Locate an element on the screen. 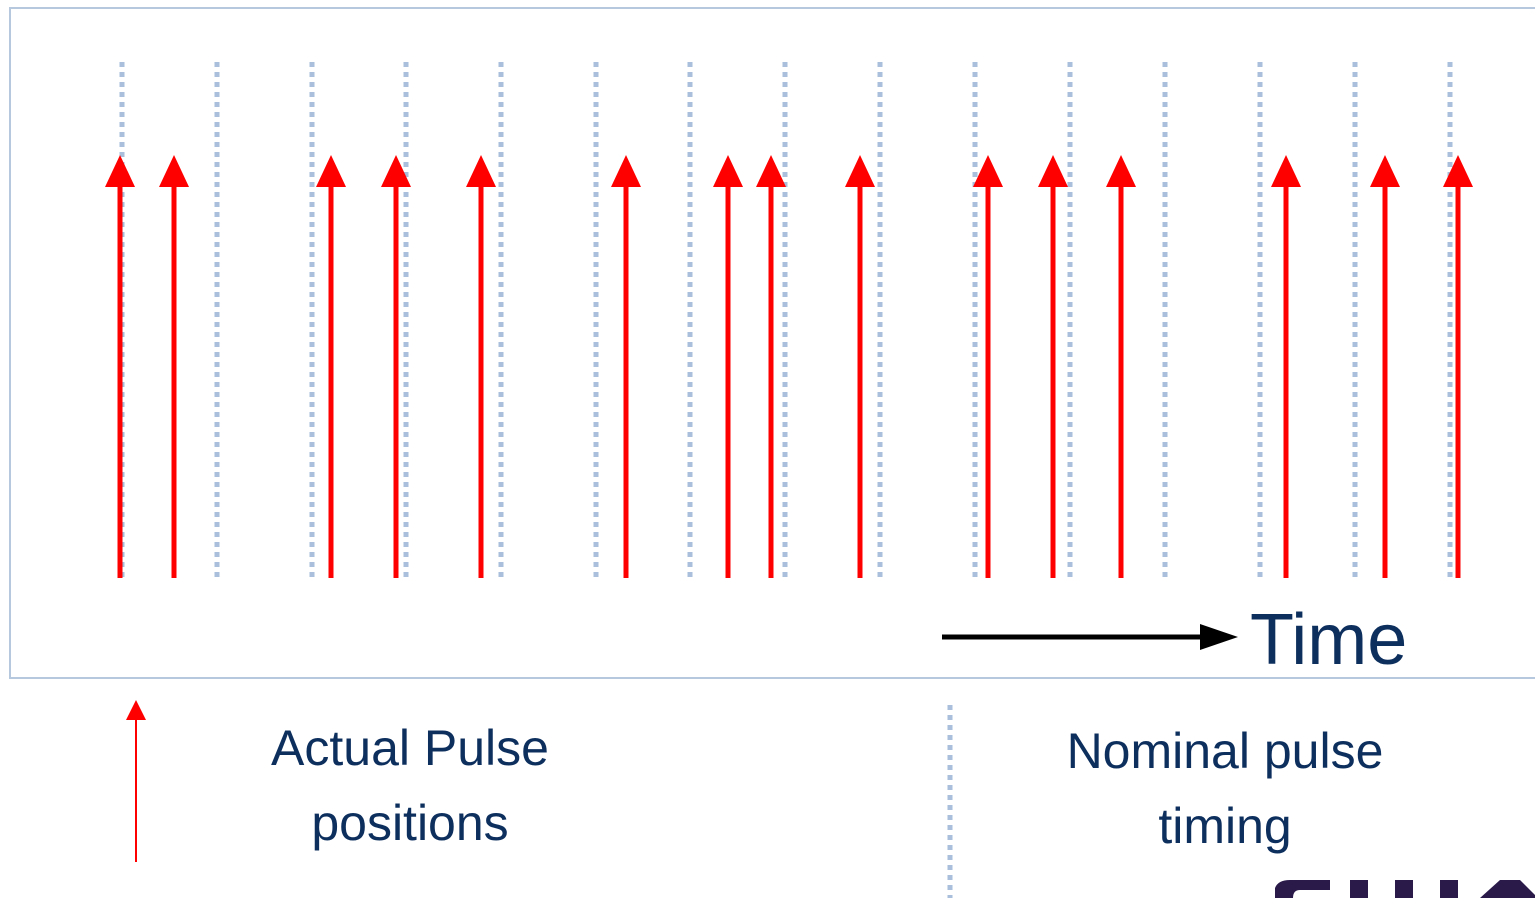 This screenshot has width=1535, height=903. legend-actual-label-line1: Actual Pulse is located at coordinates (410, 748).